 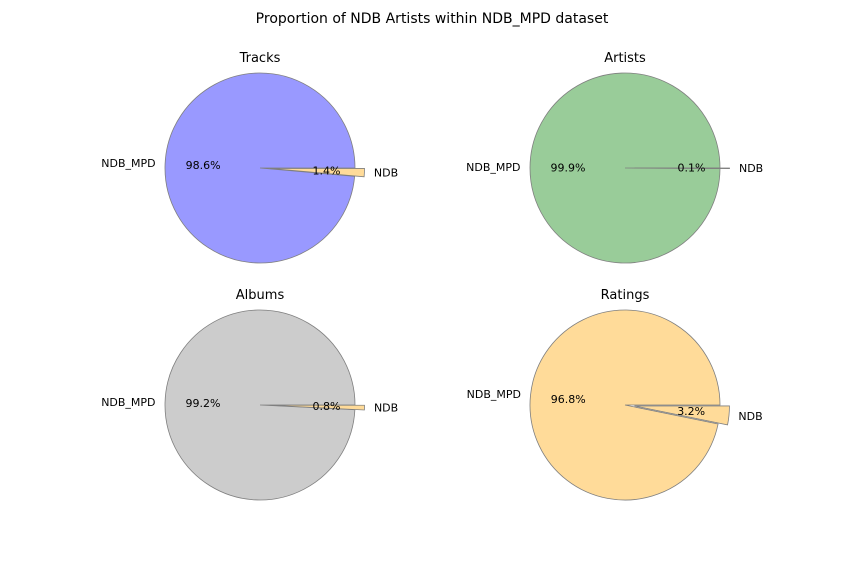 I want to click on pie-title-tracks: Tracks, so click(x=260, y=58).